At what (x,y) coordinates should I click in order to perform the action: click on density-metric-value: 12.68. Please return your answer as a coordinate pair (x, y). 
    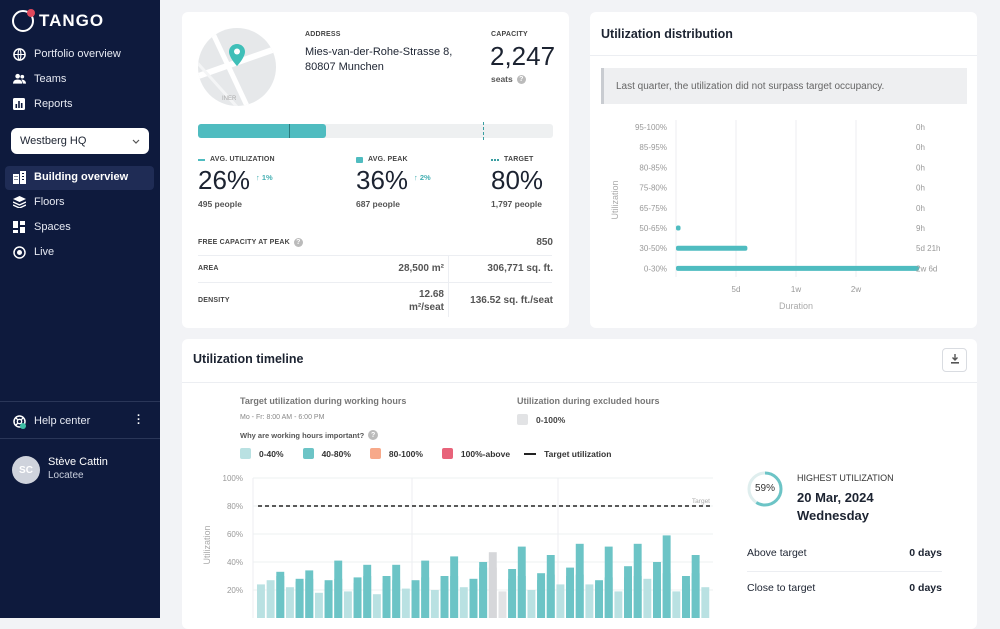
    Looking at the image, I should click on (431, 294).